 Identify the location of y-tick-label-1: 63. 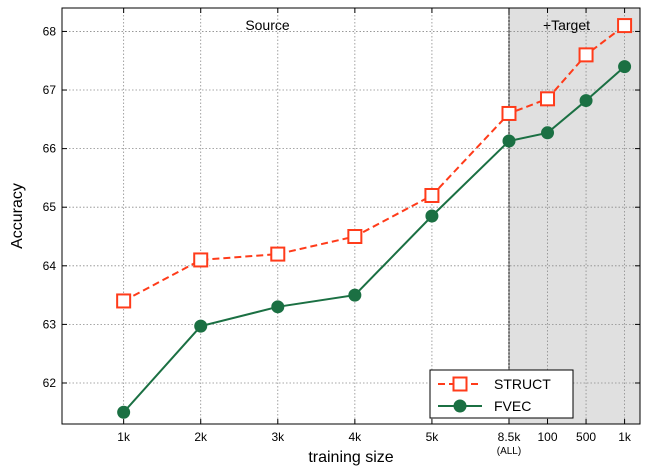
(50, 324).